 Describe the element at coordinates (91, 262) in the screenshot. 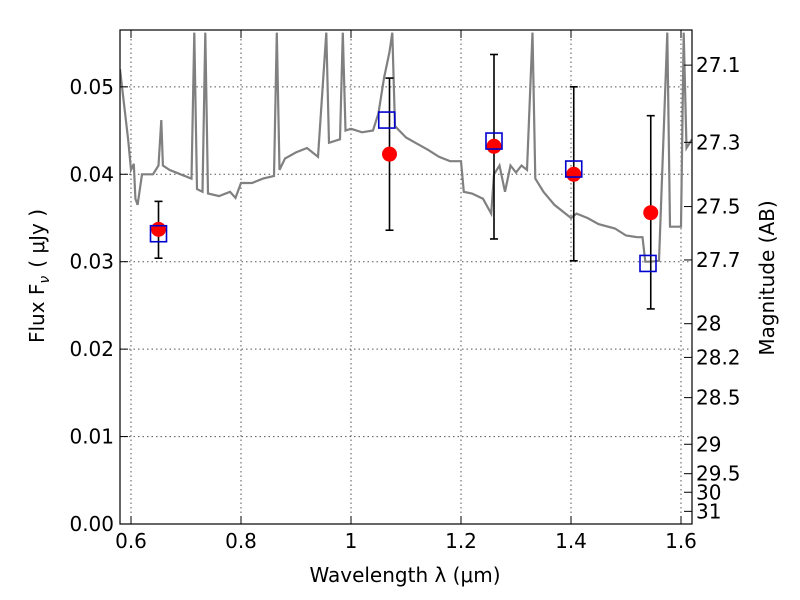

I see `y-tick-label: 0.03` at that location.